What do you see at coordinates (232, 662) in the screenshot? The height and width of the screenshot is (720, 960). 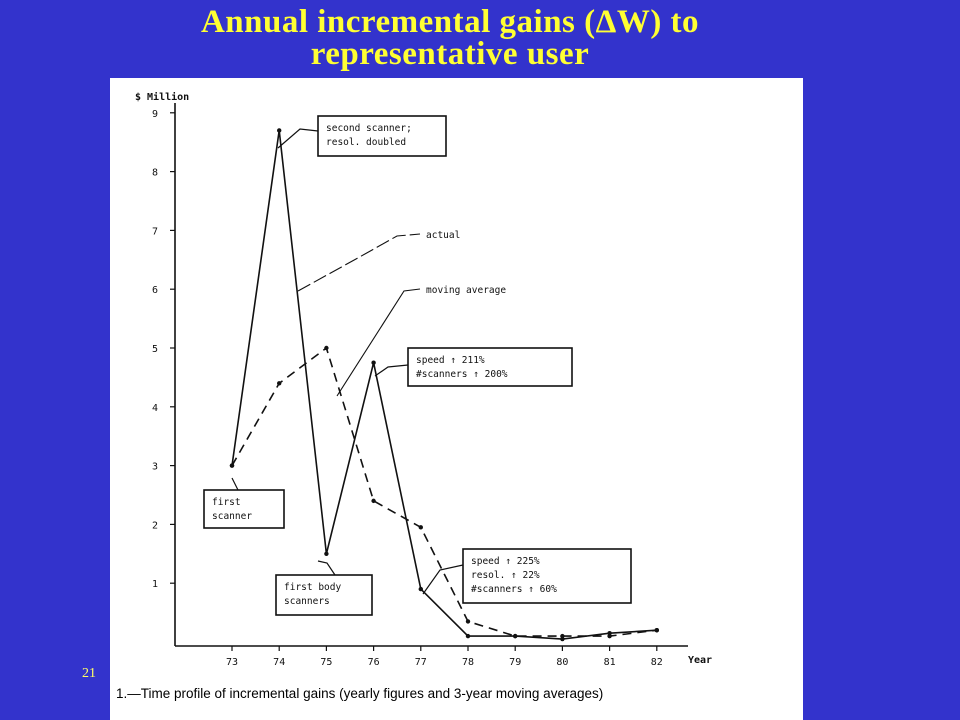 I see `x-tick-label: 73` at bounding box center [232, 662].